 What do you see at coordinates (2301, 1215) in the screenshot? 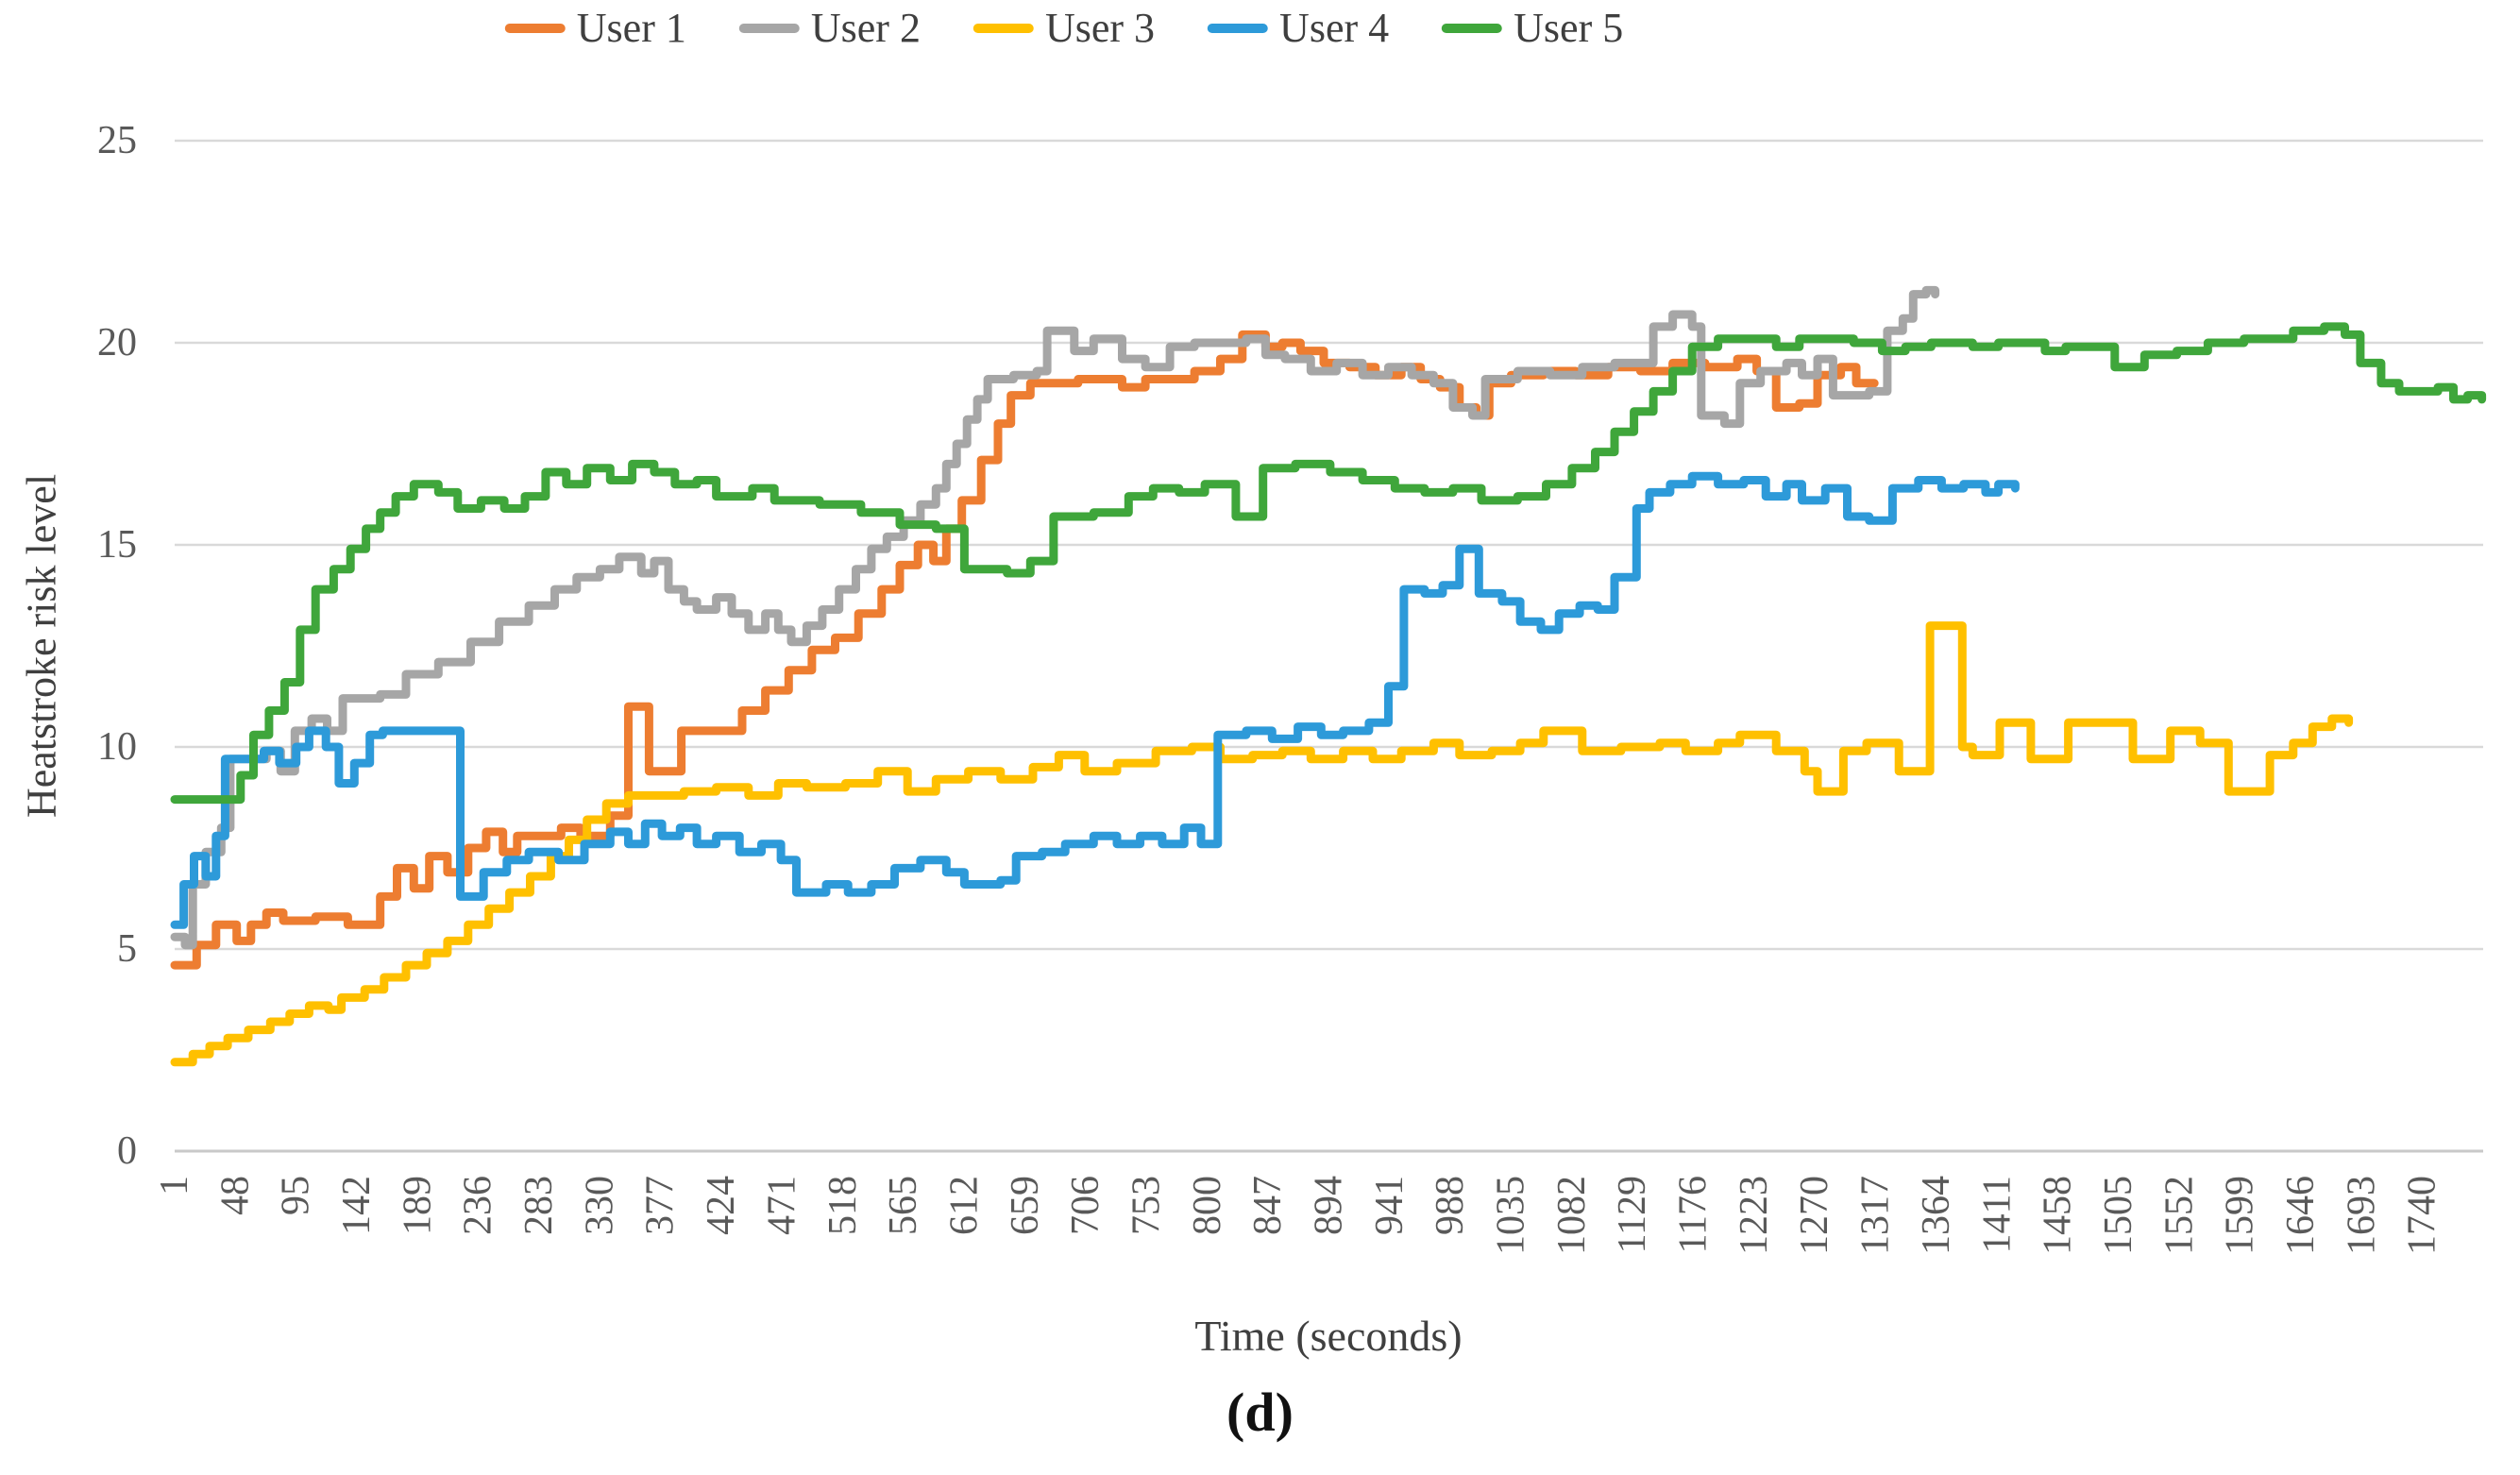
I see `x-tick-label: 1646` at bounding box center [2301, 1215].